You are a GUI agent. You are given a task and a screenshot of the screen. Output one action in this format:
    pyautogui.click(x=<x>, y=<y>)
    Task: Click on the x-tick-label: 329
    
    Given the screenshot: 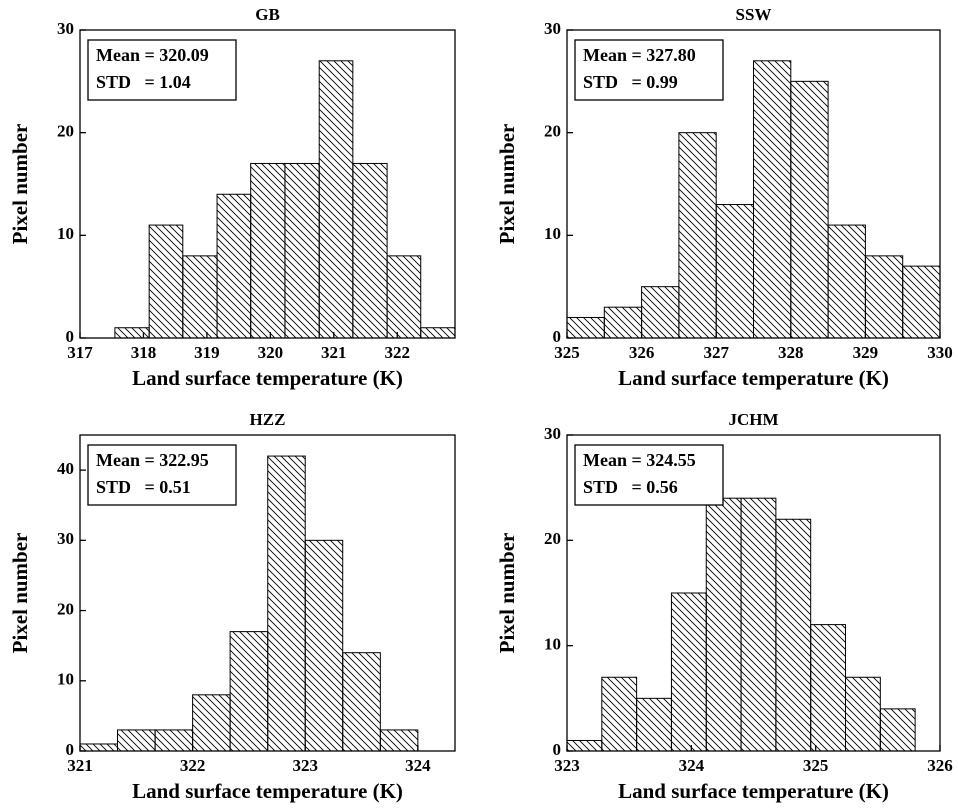 What is the action you would take?
    pyautogui.click(x=866, y=352)
    